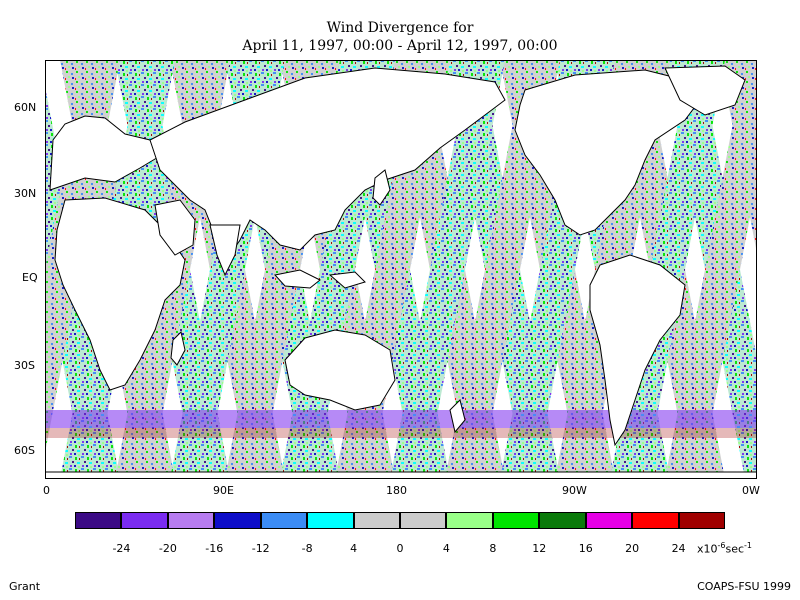  Describe the element at coordinates (744, 586) in the screenshot. I see `footer-credit: COAPS-FSU 1999` at that location.